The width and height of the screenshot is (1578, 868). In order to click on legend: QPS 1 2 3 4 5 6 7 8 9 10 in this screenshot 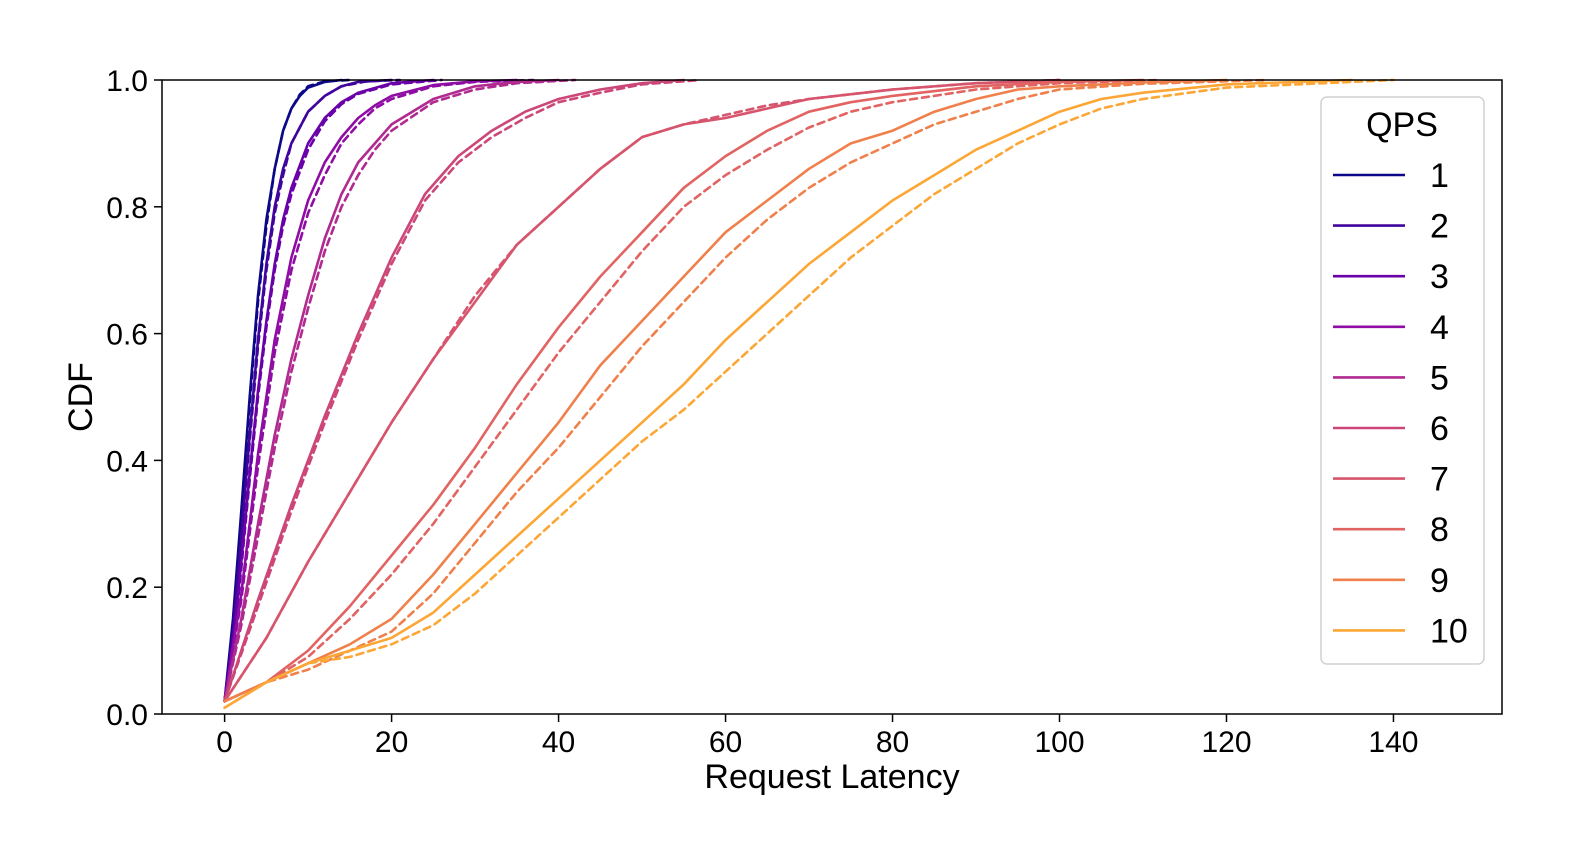, I will do `click(1402, 380)`.